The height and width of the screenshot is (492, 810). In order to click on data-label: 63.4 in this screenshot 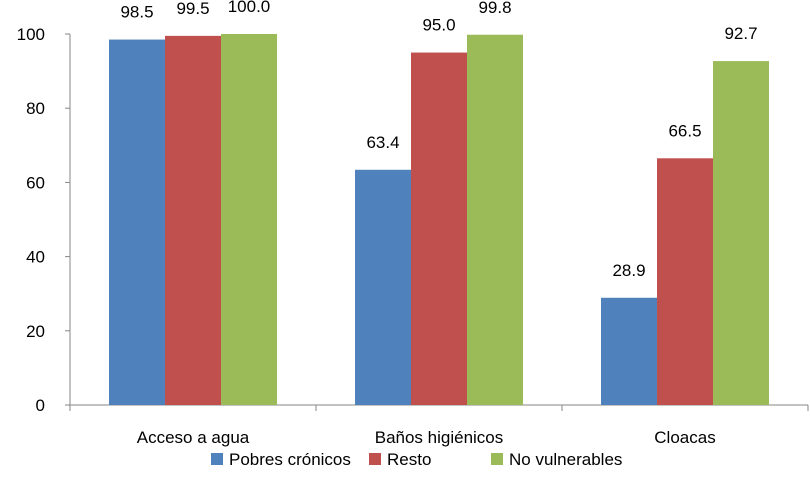, I will do `click(382, 142)`.